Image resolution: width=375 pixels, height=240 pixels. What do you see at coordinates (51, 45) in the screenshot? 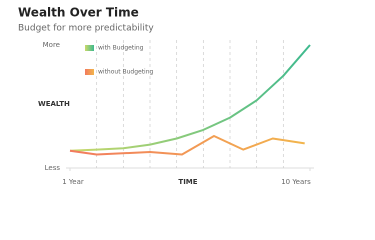
I see `y-tick-label: More` at bounding box center [51, 45].